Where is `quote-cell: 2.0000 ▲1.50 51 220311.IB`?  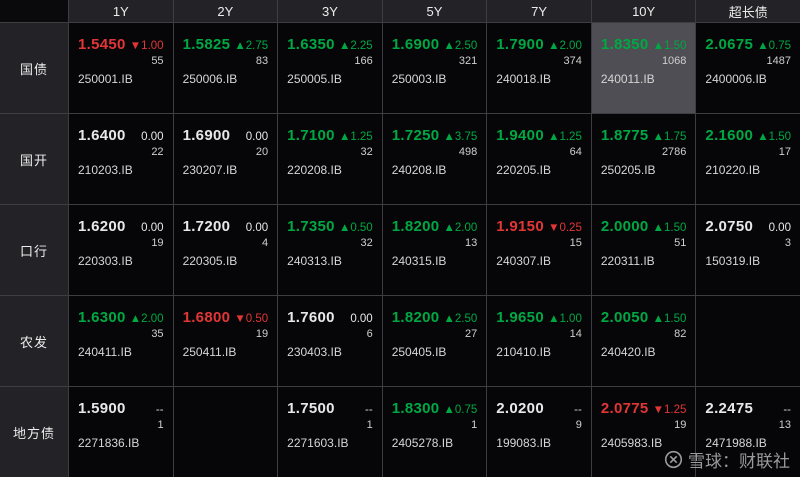 quote-cell: 2.0000 ▲1.50 51 220311.IB is located at coordinates (643, 250).